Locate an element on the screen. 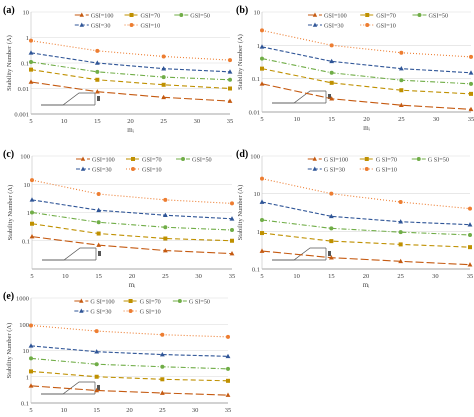 The width and height of the screenshot is (474, 417). y-tick-label: 0.1 is located at coordinates (25, 404).